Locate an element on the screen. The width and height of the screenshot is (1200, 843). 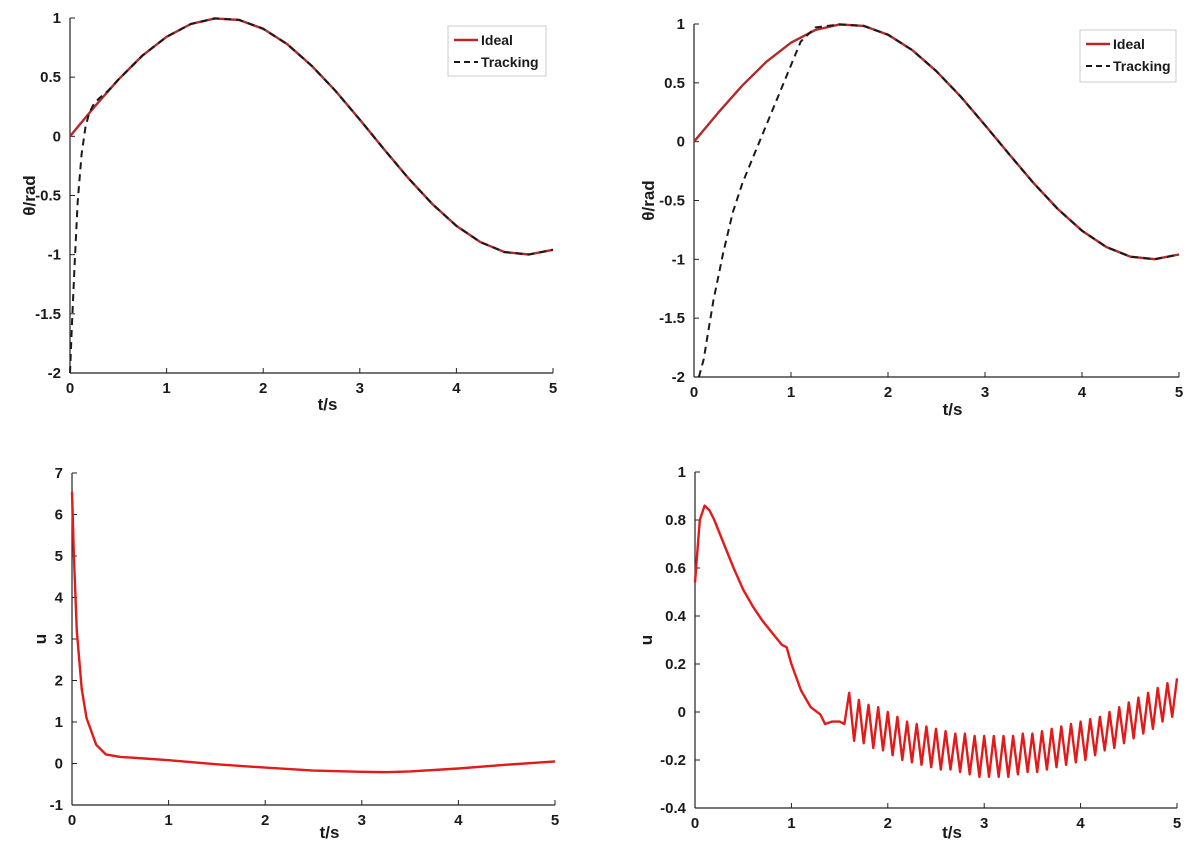
y-tick-label: 5 is located at coordinates (59, 556).